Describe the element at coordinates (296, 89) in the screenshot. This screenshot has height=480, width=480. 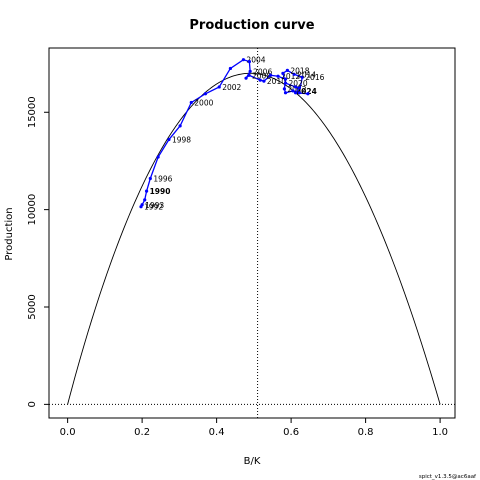
I see `year-label: 2022` at that location.